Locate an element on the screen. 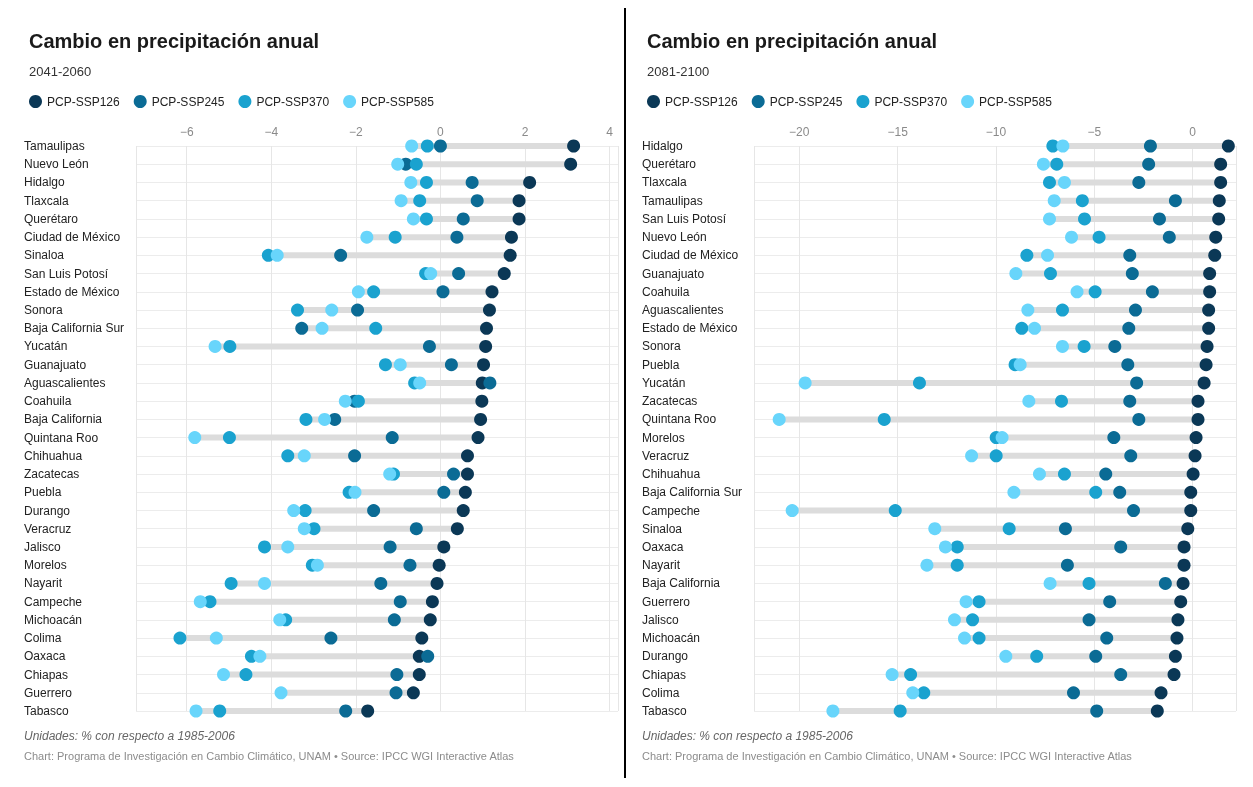 The width and height of the screenshot is (1253, 787). legend-label: PCP-SSP585 is located at coordinates (398, 101).